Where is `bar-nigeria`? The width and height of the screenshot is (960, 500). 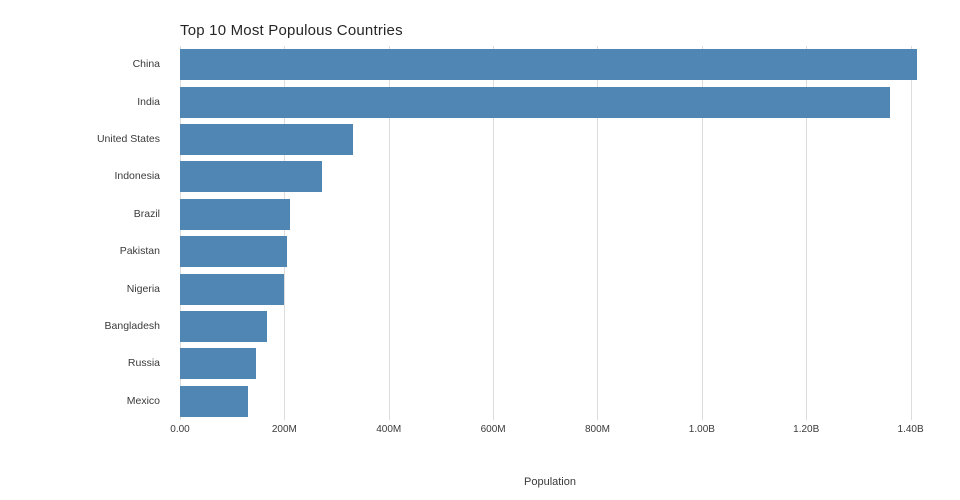
bar-nigeria is located at coordinates (232, 289).